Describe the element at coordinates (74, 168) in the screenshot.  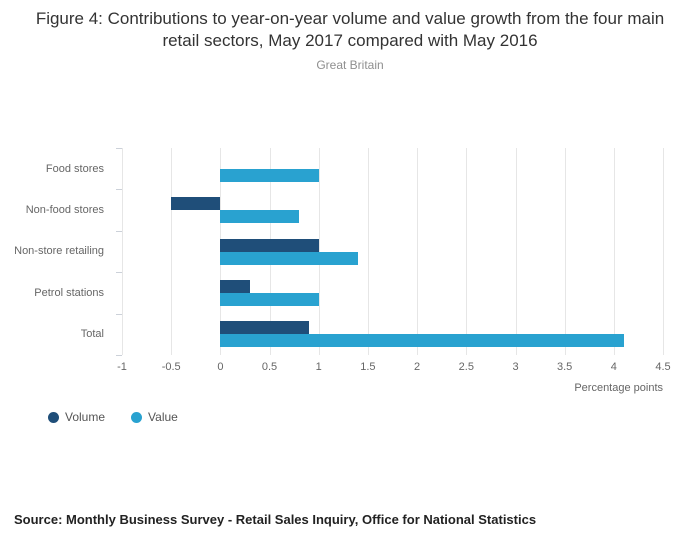
I see `category-label: Food stores` at that location.